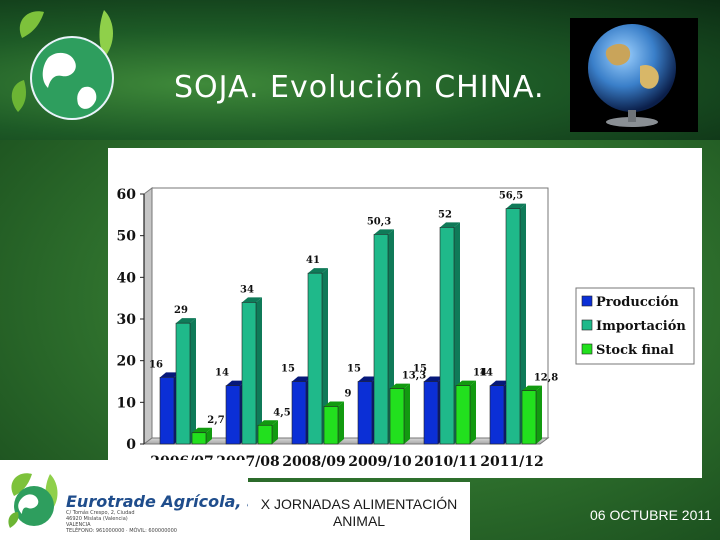 This screenshot has width=720, height=540. Describe the element at coordinates (127, 320) in the screenshot. I see `y-tick-label: 30` at that location.